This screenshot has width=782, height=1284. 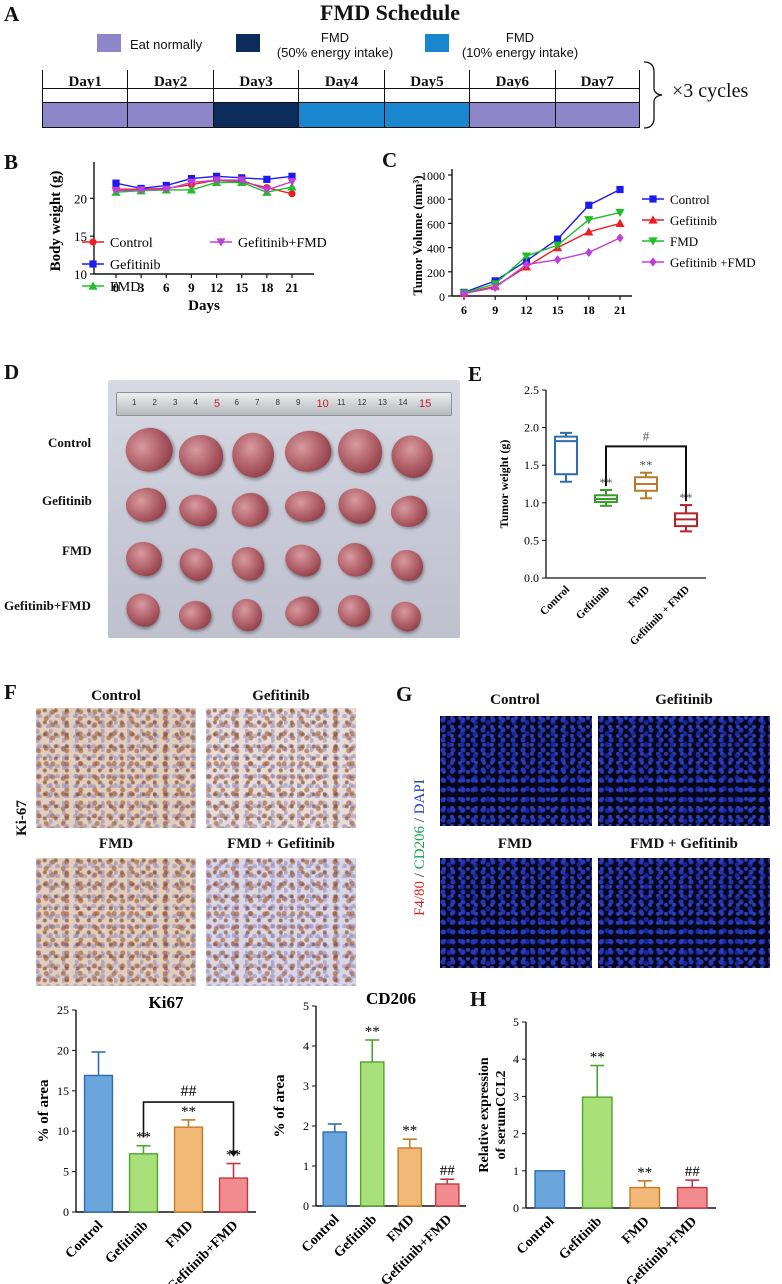 I want to click on cycles-label: ×3 cycles, so click(x=710, y=91).